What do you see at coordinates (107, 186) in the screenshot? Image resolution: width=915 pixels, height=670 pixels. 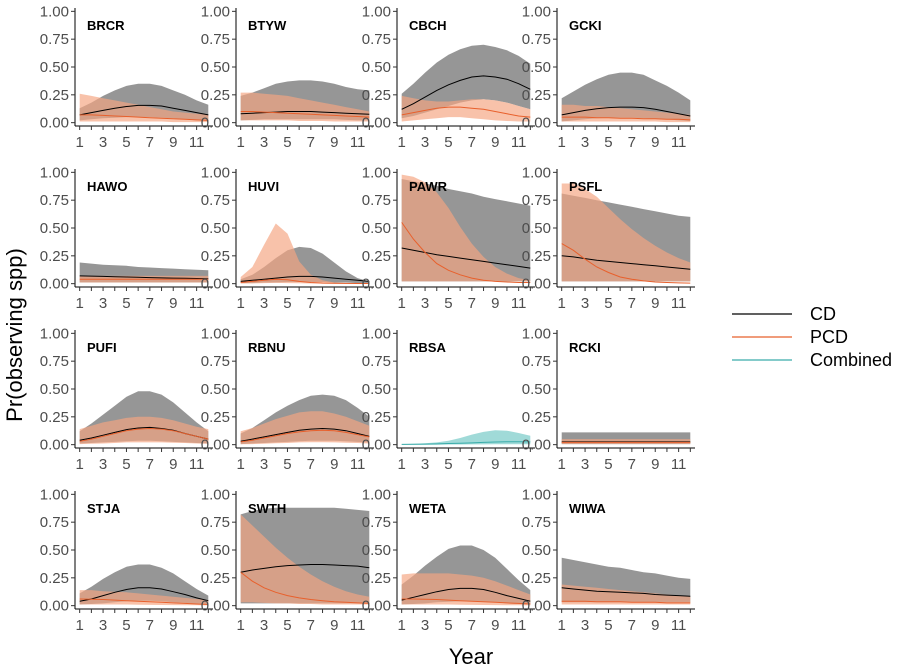 I see `panel-title: HAWO` at bounding box center [107, 186].